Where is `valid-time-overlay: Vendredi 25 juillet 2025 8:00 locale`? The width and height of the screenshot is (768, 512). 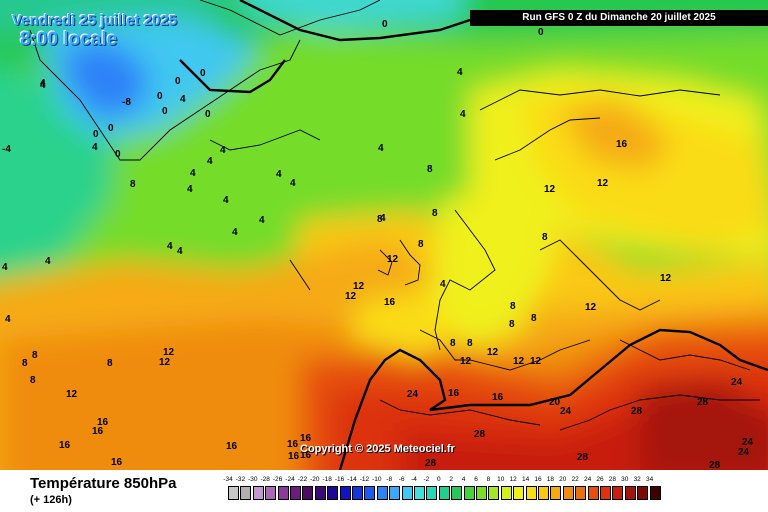
valid-time-overlay: Vendredi 25 juillet 2025 8:00 locale is located at coordinates (94, 31).